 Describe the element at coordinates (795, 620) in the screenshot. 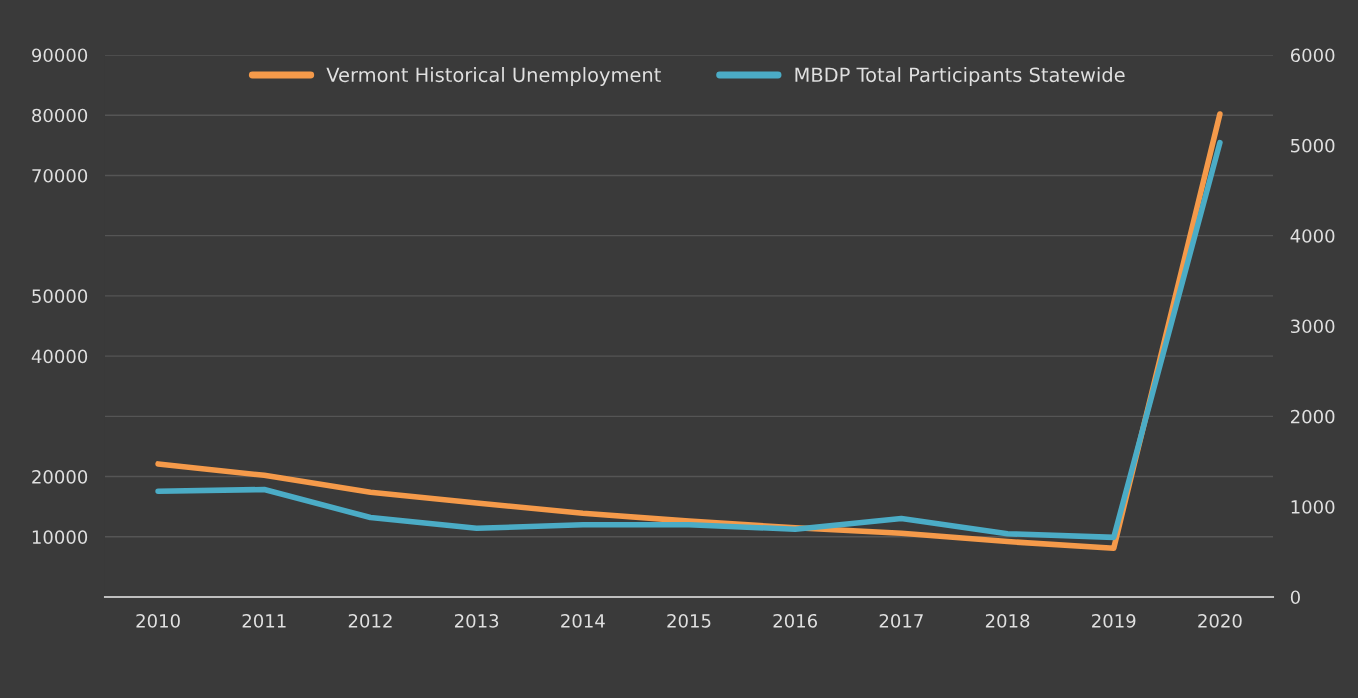

I see `x-tick-label: 2016` at that location.